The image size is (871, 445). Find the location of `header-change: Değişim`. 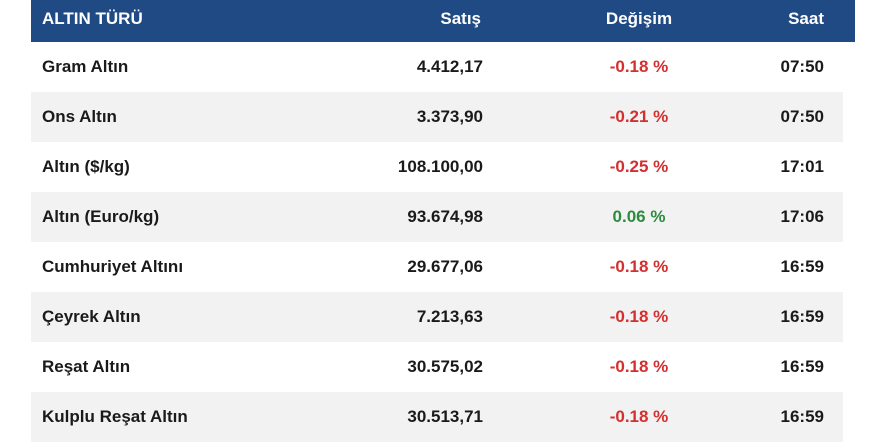

header-change: Değişim is located at coordinates (639, 18).